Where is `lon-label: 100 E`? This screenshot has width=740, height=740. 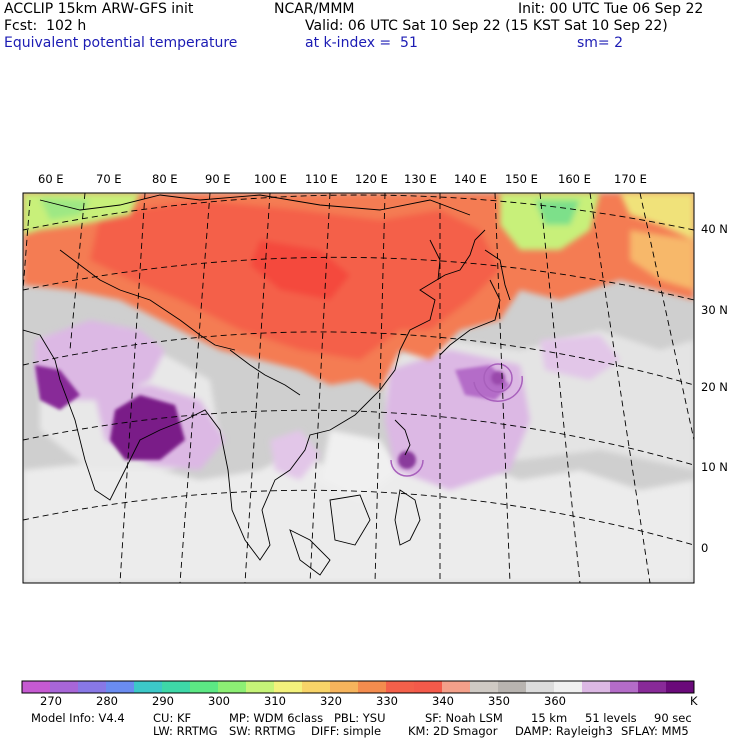
lon-label: 100 E is located at coordinates (270, 179).